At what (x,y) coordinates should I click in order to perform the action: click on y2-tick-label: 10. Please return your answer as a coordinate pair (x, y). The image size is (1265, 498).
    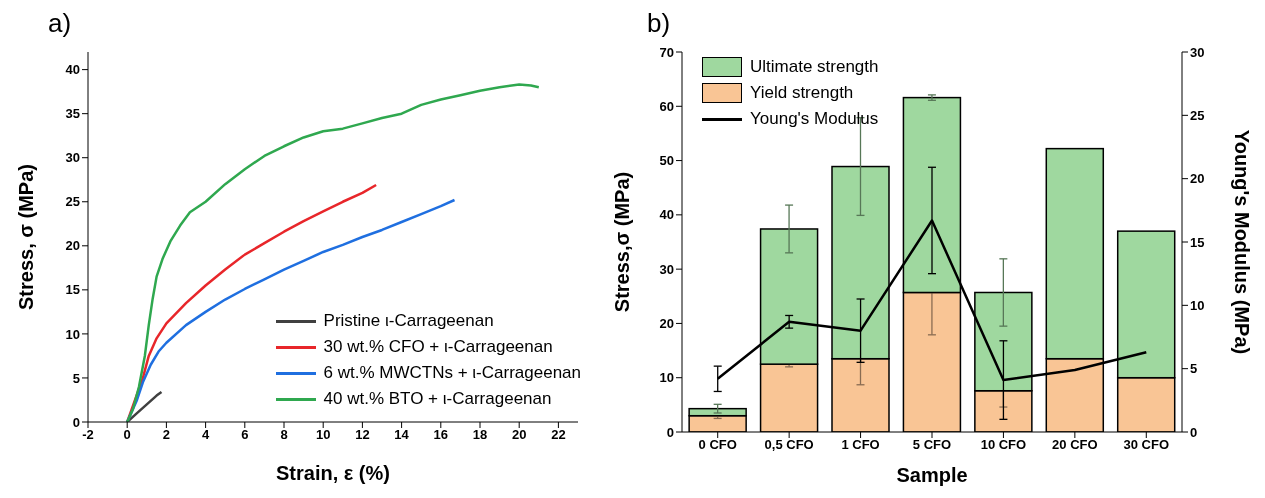
    Looking at the image, I should click on (1197, 305).